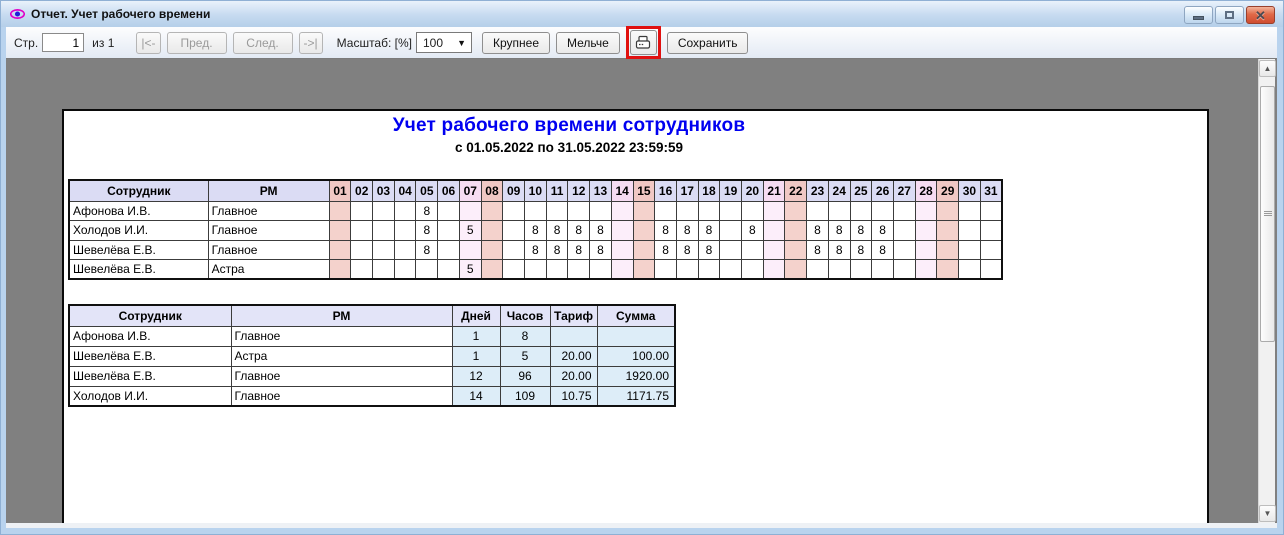  Describe the element at coordinates (573, 356) in the screenshot. I see `summary-cell: 20.00` at that location.